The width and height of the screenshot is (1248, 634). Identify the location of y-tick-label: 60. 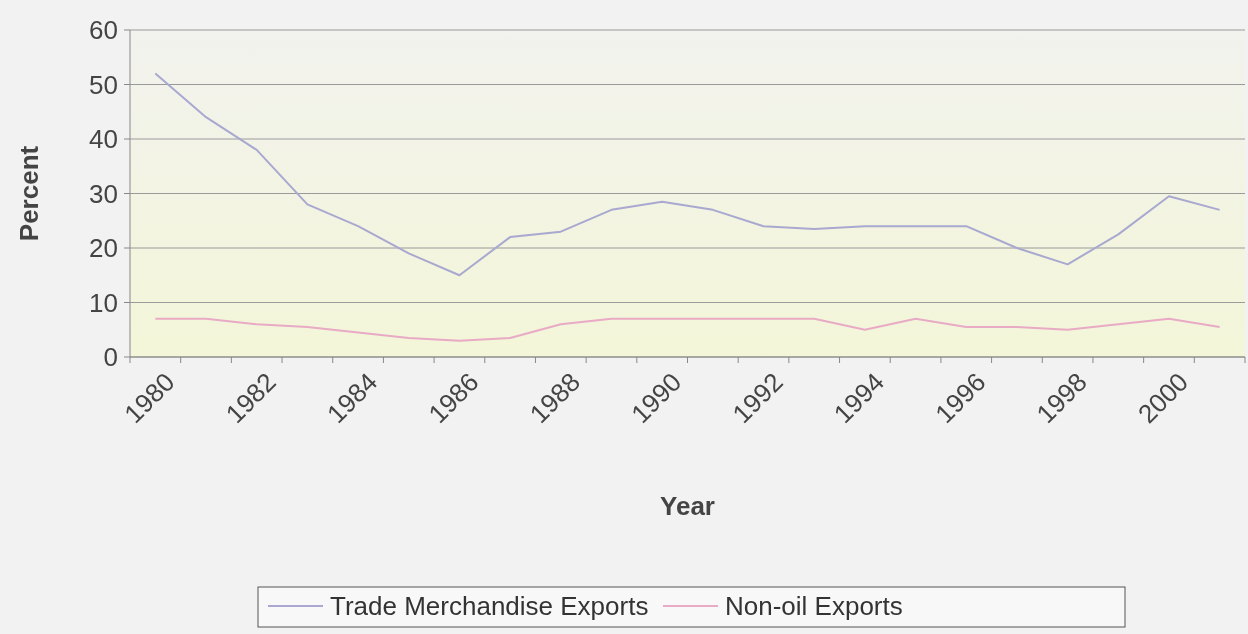
(103, 30).